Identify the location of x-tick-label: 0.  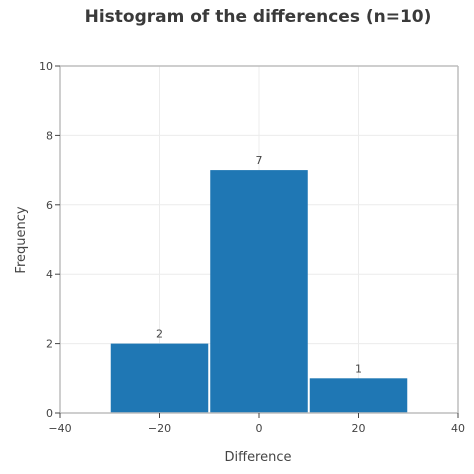
(259, 428).